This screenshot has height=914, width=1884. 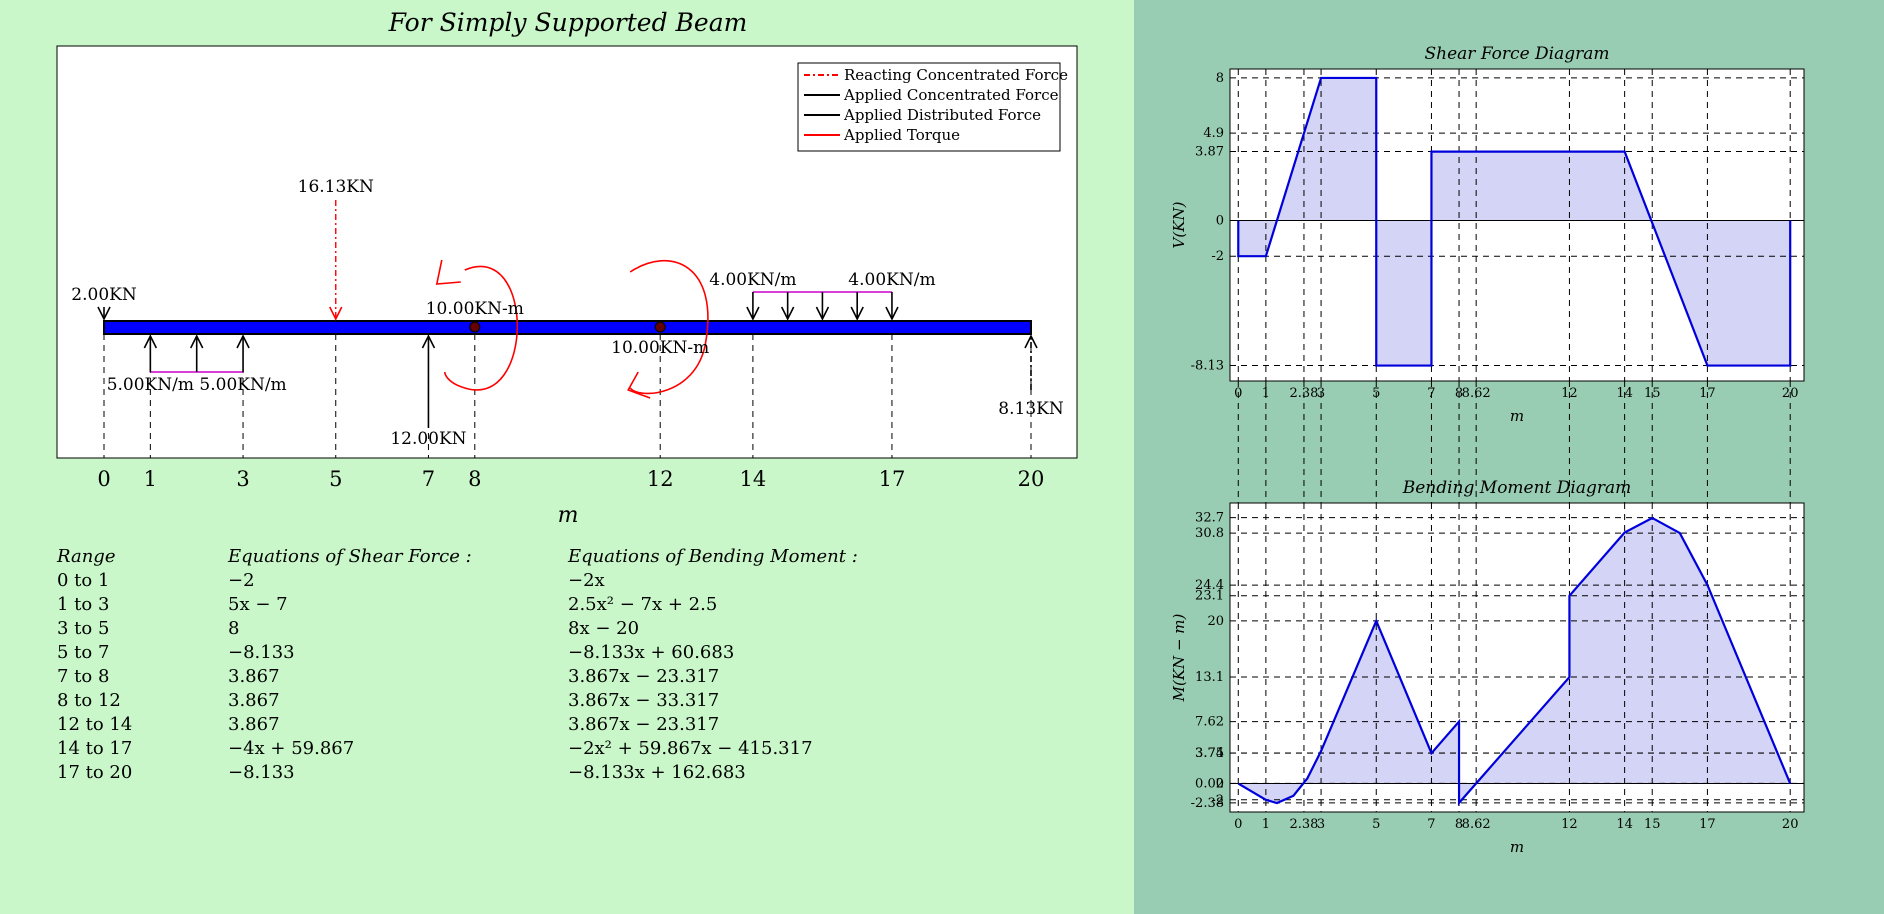 What do you see at coordinates (1238, 393) in the screenshot?
I see `sfd-xtick-label: 0` at bounding box center [1238, 393].